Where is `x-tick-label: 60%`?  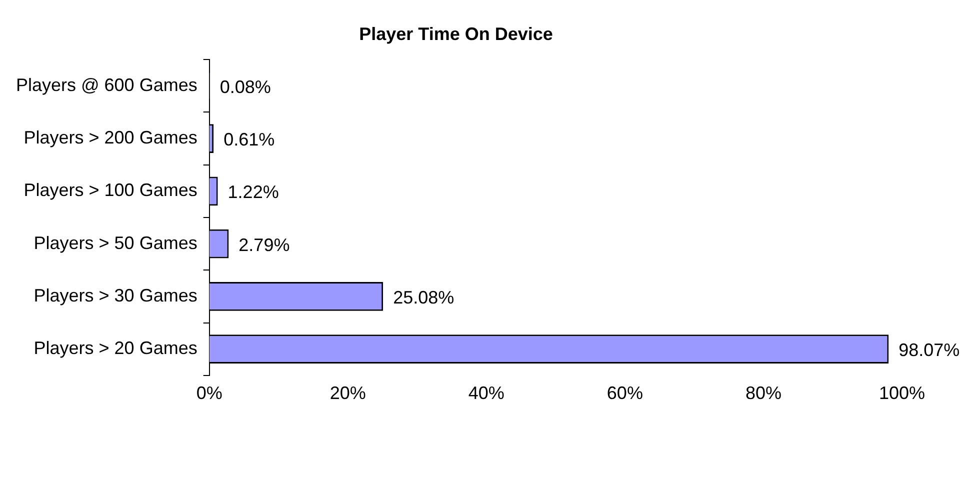 x-tick-label: 60% is located at coordinates (624, 393).